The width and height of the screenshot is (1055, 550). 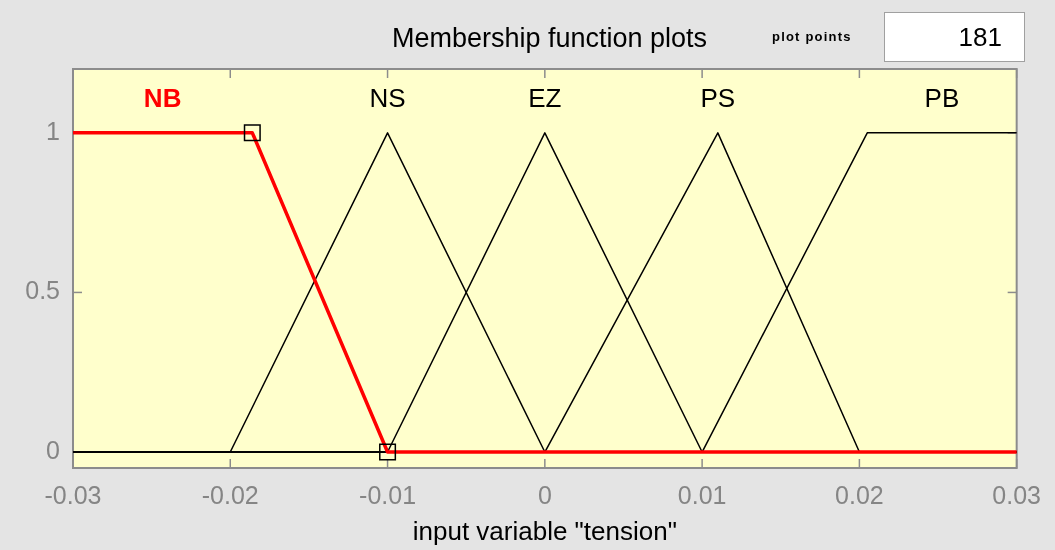 I want to click on x-axis-title: input variable "tension", so click(x=544, y=530).